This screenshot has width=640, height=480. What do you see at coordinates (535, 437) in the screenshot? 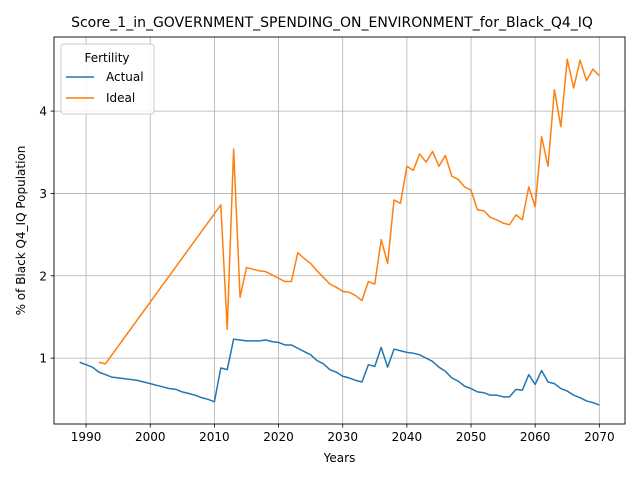
I see `x-tick-label: 2060` at bounding box center [535, 437].